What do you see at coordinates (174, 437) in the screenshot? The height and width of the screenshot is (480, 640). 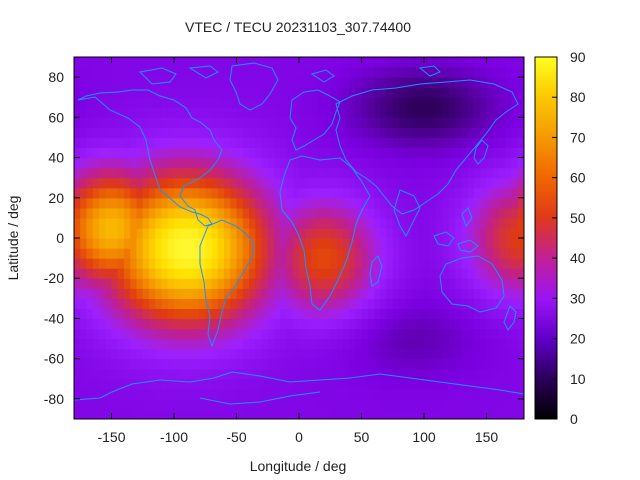 I see `x-tick-label: -100` at bounding box center [174, 437].